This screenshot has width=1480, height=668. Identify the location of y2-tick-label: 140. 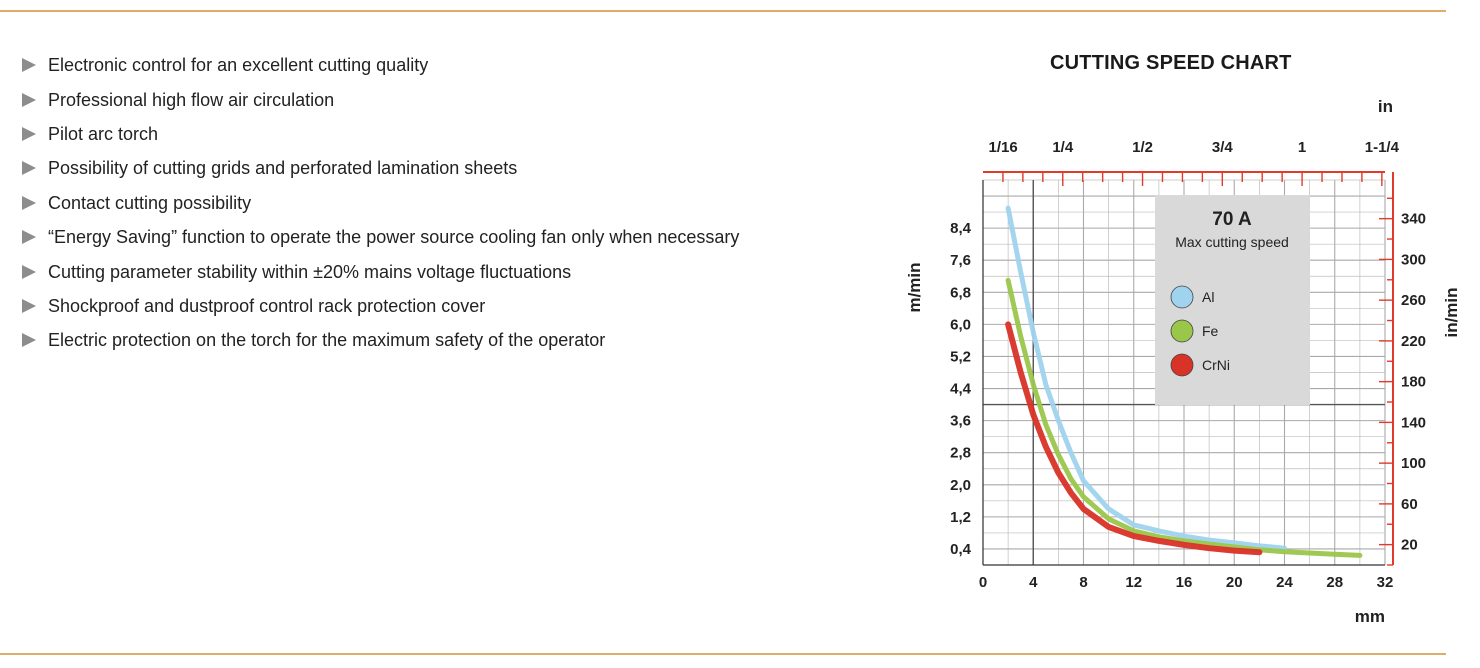
(1413, 422).